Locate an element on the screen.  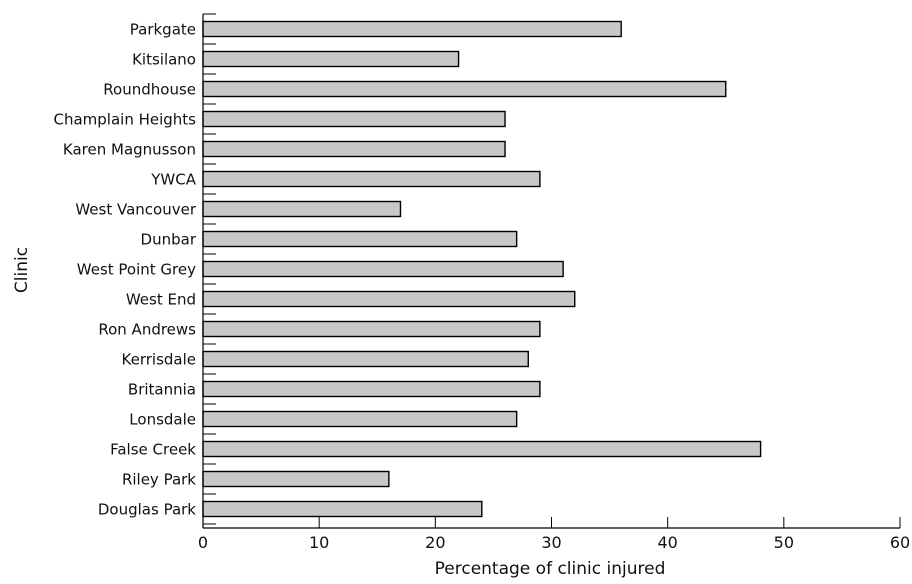
bar-west-end is located at coordinates (389, 299).